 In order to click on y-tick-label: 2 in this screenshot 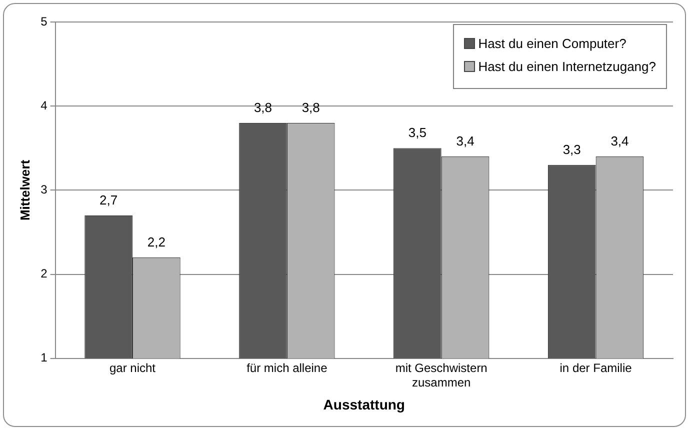, I will do `click(44, 273)`.